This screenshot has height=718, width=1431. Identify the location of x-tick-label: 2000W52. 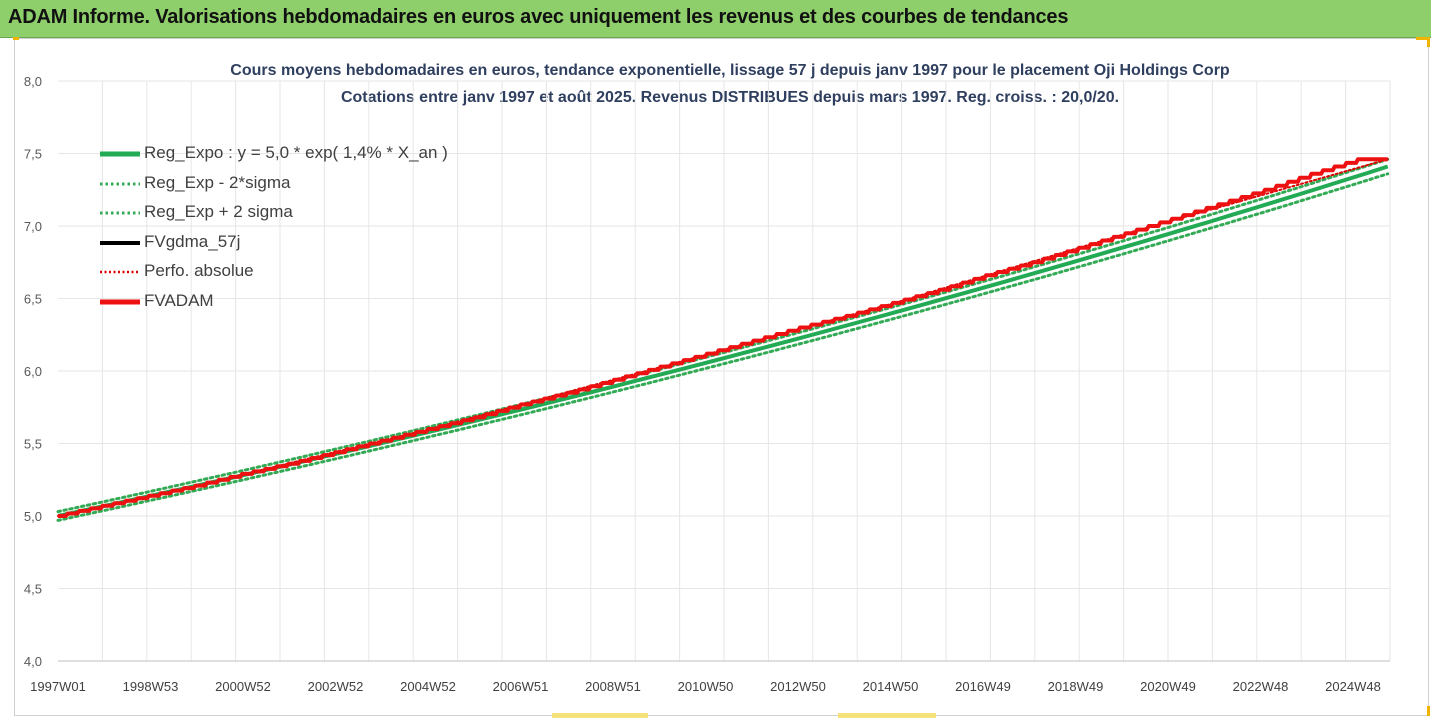
(243, 686).